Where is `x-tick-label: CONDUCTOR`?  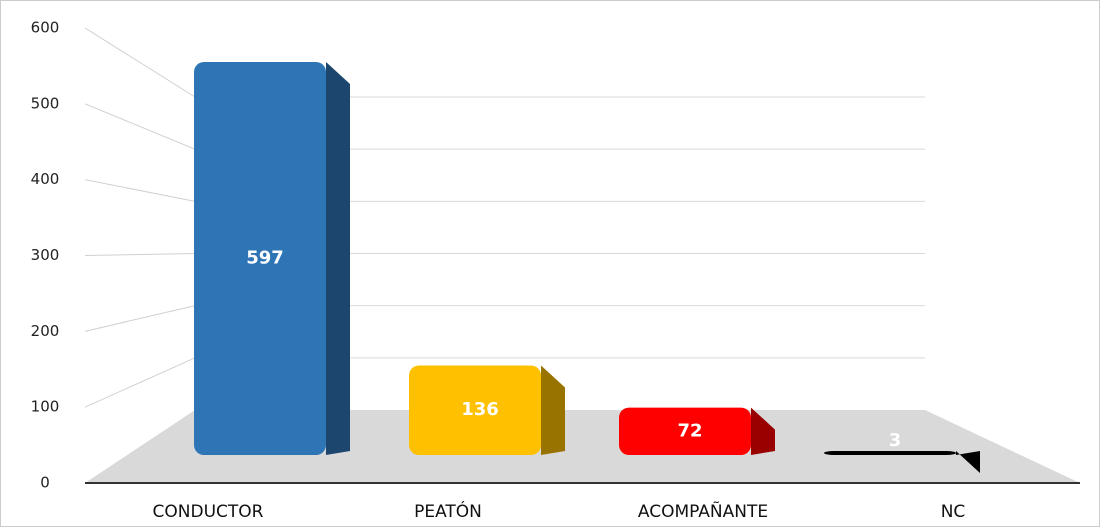 x-tick-label: CONDUCTOR is located at coordinates (208, 512).